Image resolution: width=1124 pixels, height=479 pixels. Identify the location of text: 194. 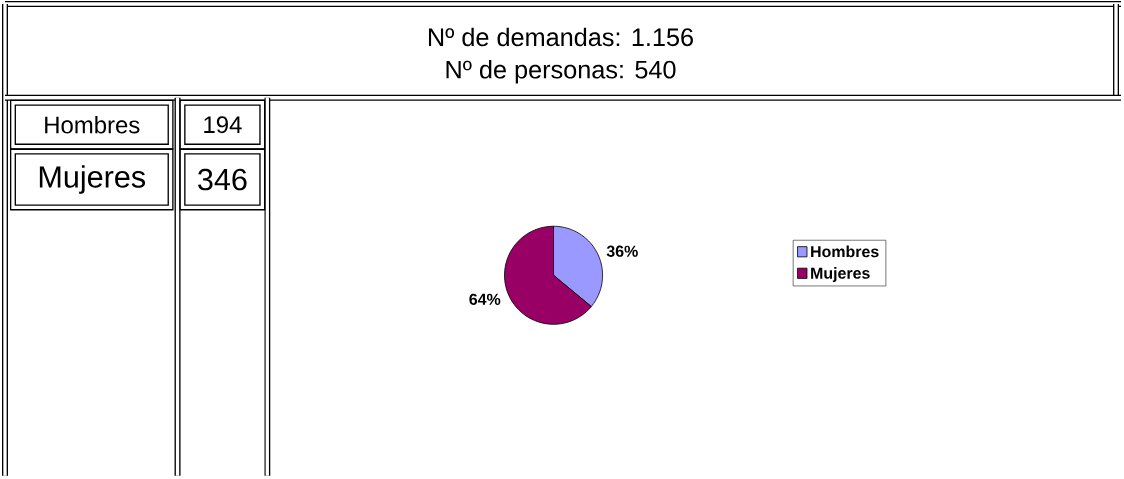
(223, 125).